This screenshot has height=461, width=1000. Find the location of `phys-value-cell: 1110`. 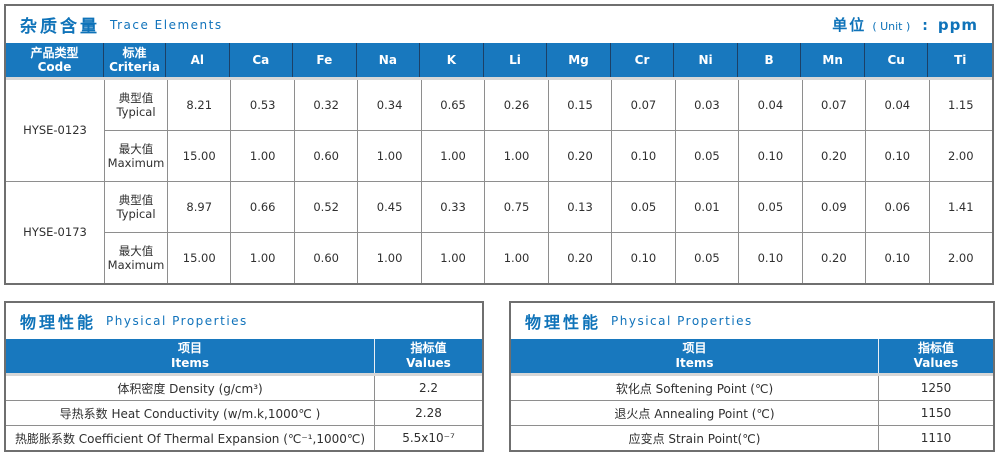

phys-value-cell: 1110 is located at coordinates (936, 438).